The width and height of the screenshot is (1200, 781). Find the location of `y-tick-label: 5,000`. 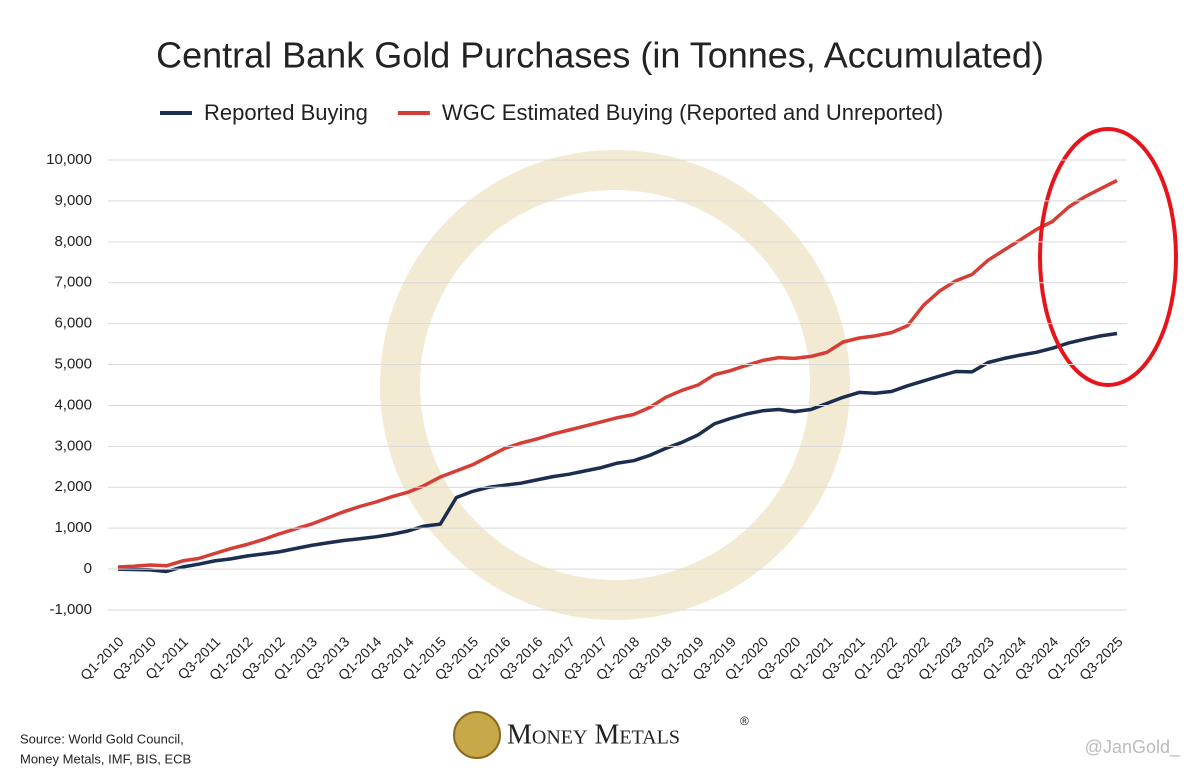

y-tick-label: 5,000 is located at coordinates (73, 364).